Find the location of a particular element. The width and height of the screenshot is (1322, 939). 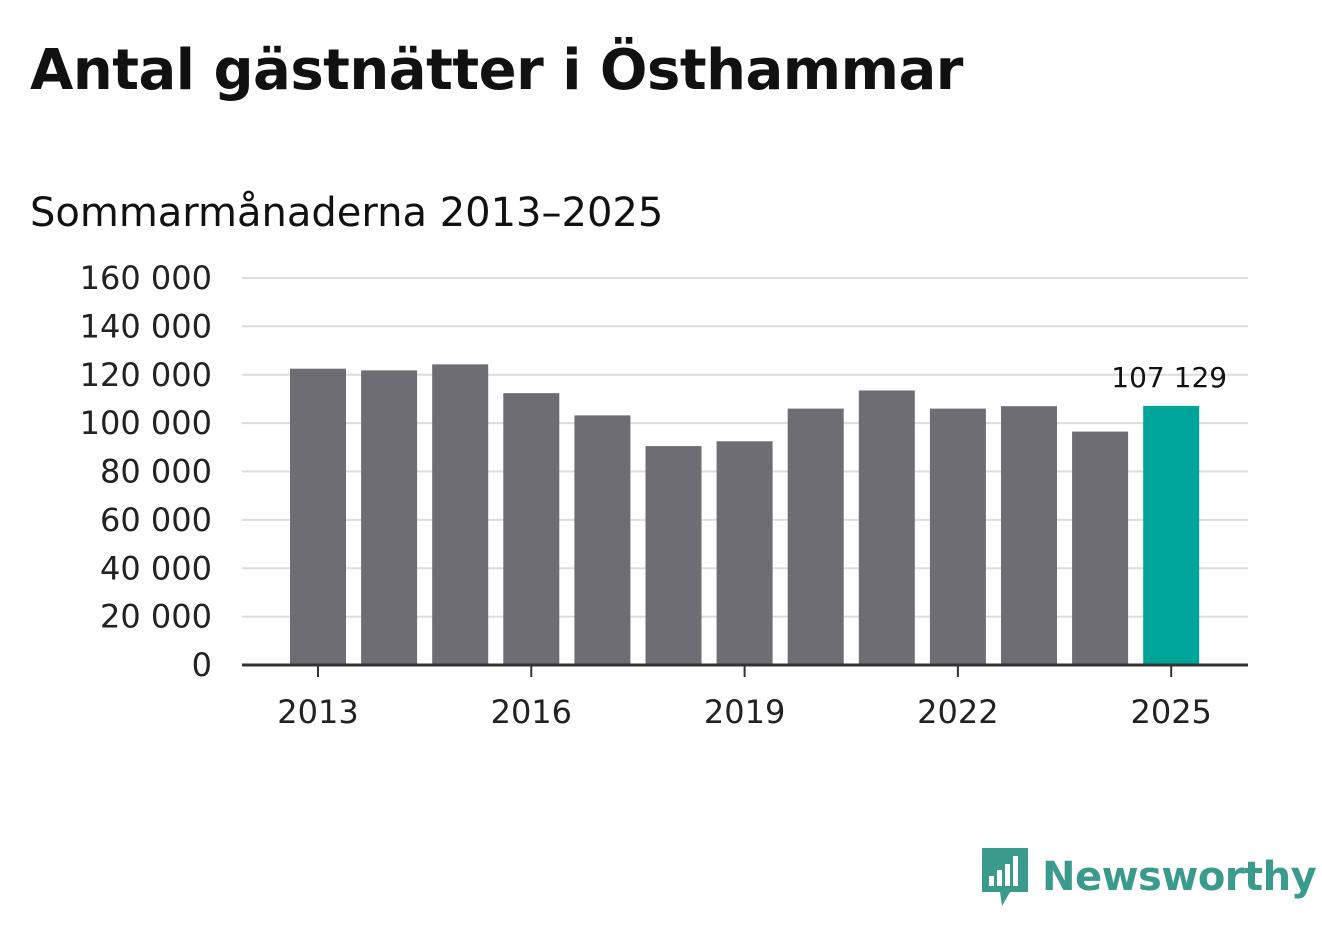

bar-2024 is located at coordinates (1100, 548).